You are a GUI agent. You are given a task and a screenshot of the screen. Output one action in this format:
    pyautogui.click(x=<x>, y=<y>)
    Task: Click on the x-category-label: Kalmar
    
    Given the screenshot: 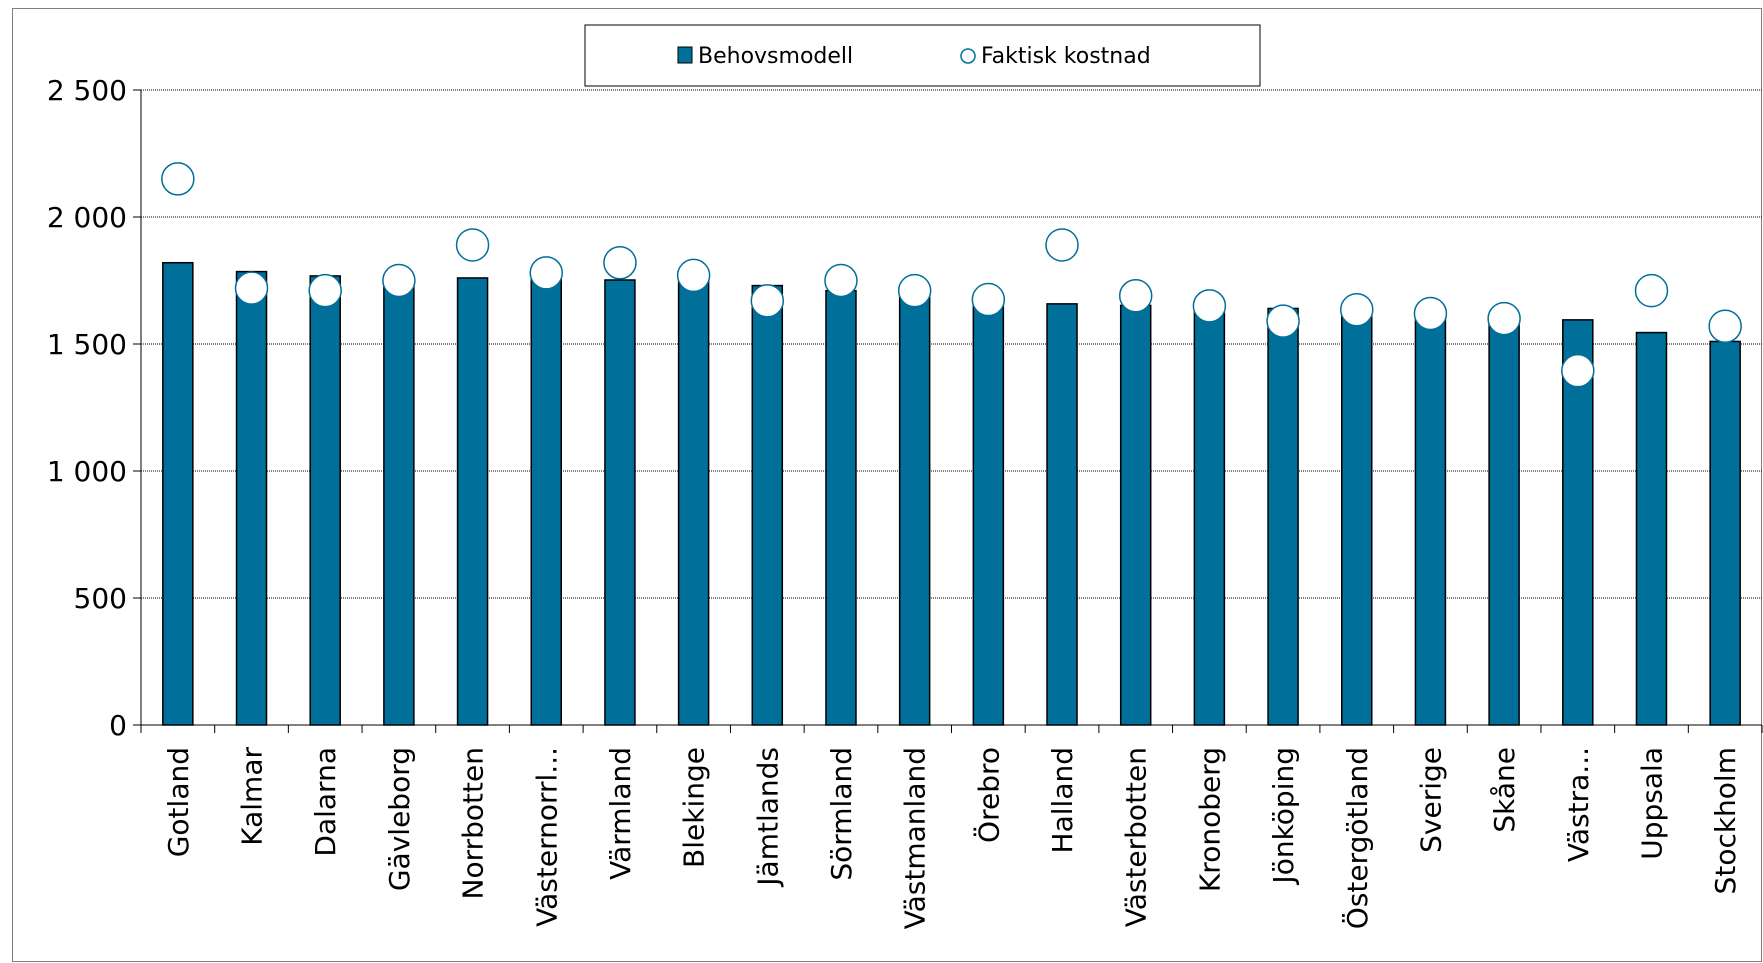 What is the action you would take?
    pyautogui.click(x=252, y=796)
    